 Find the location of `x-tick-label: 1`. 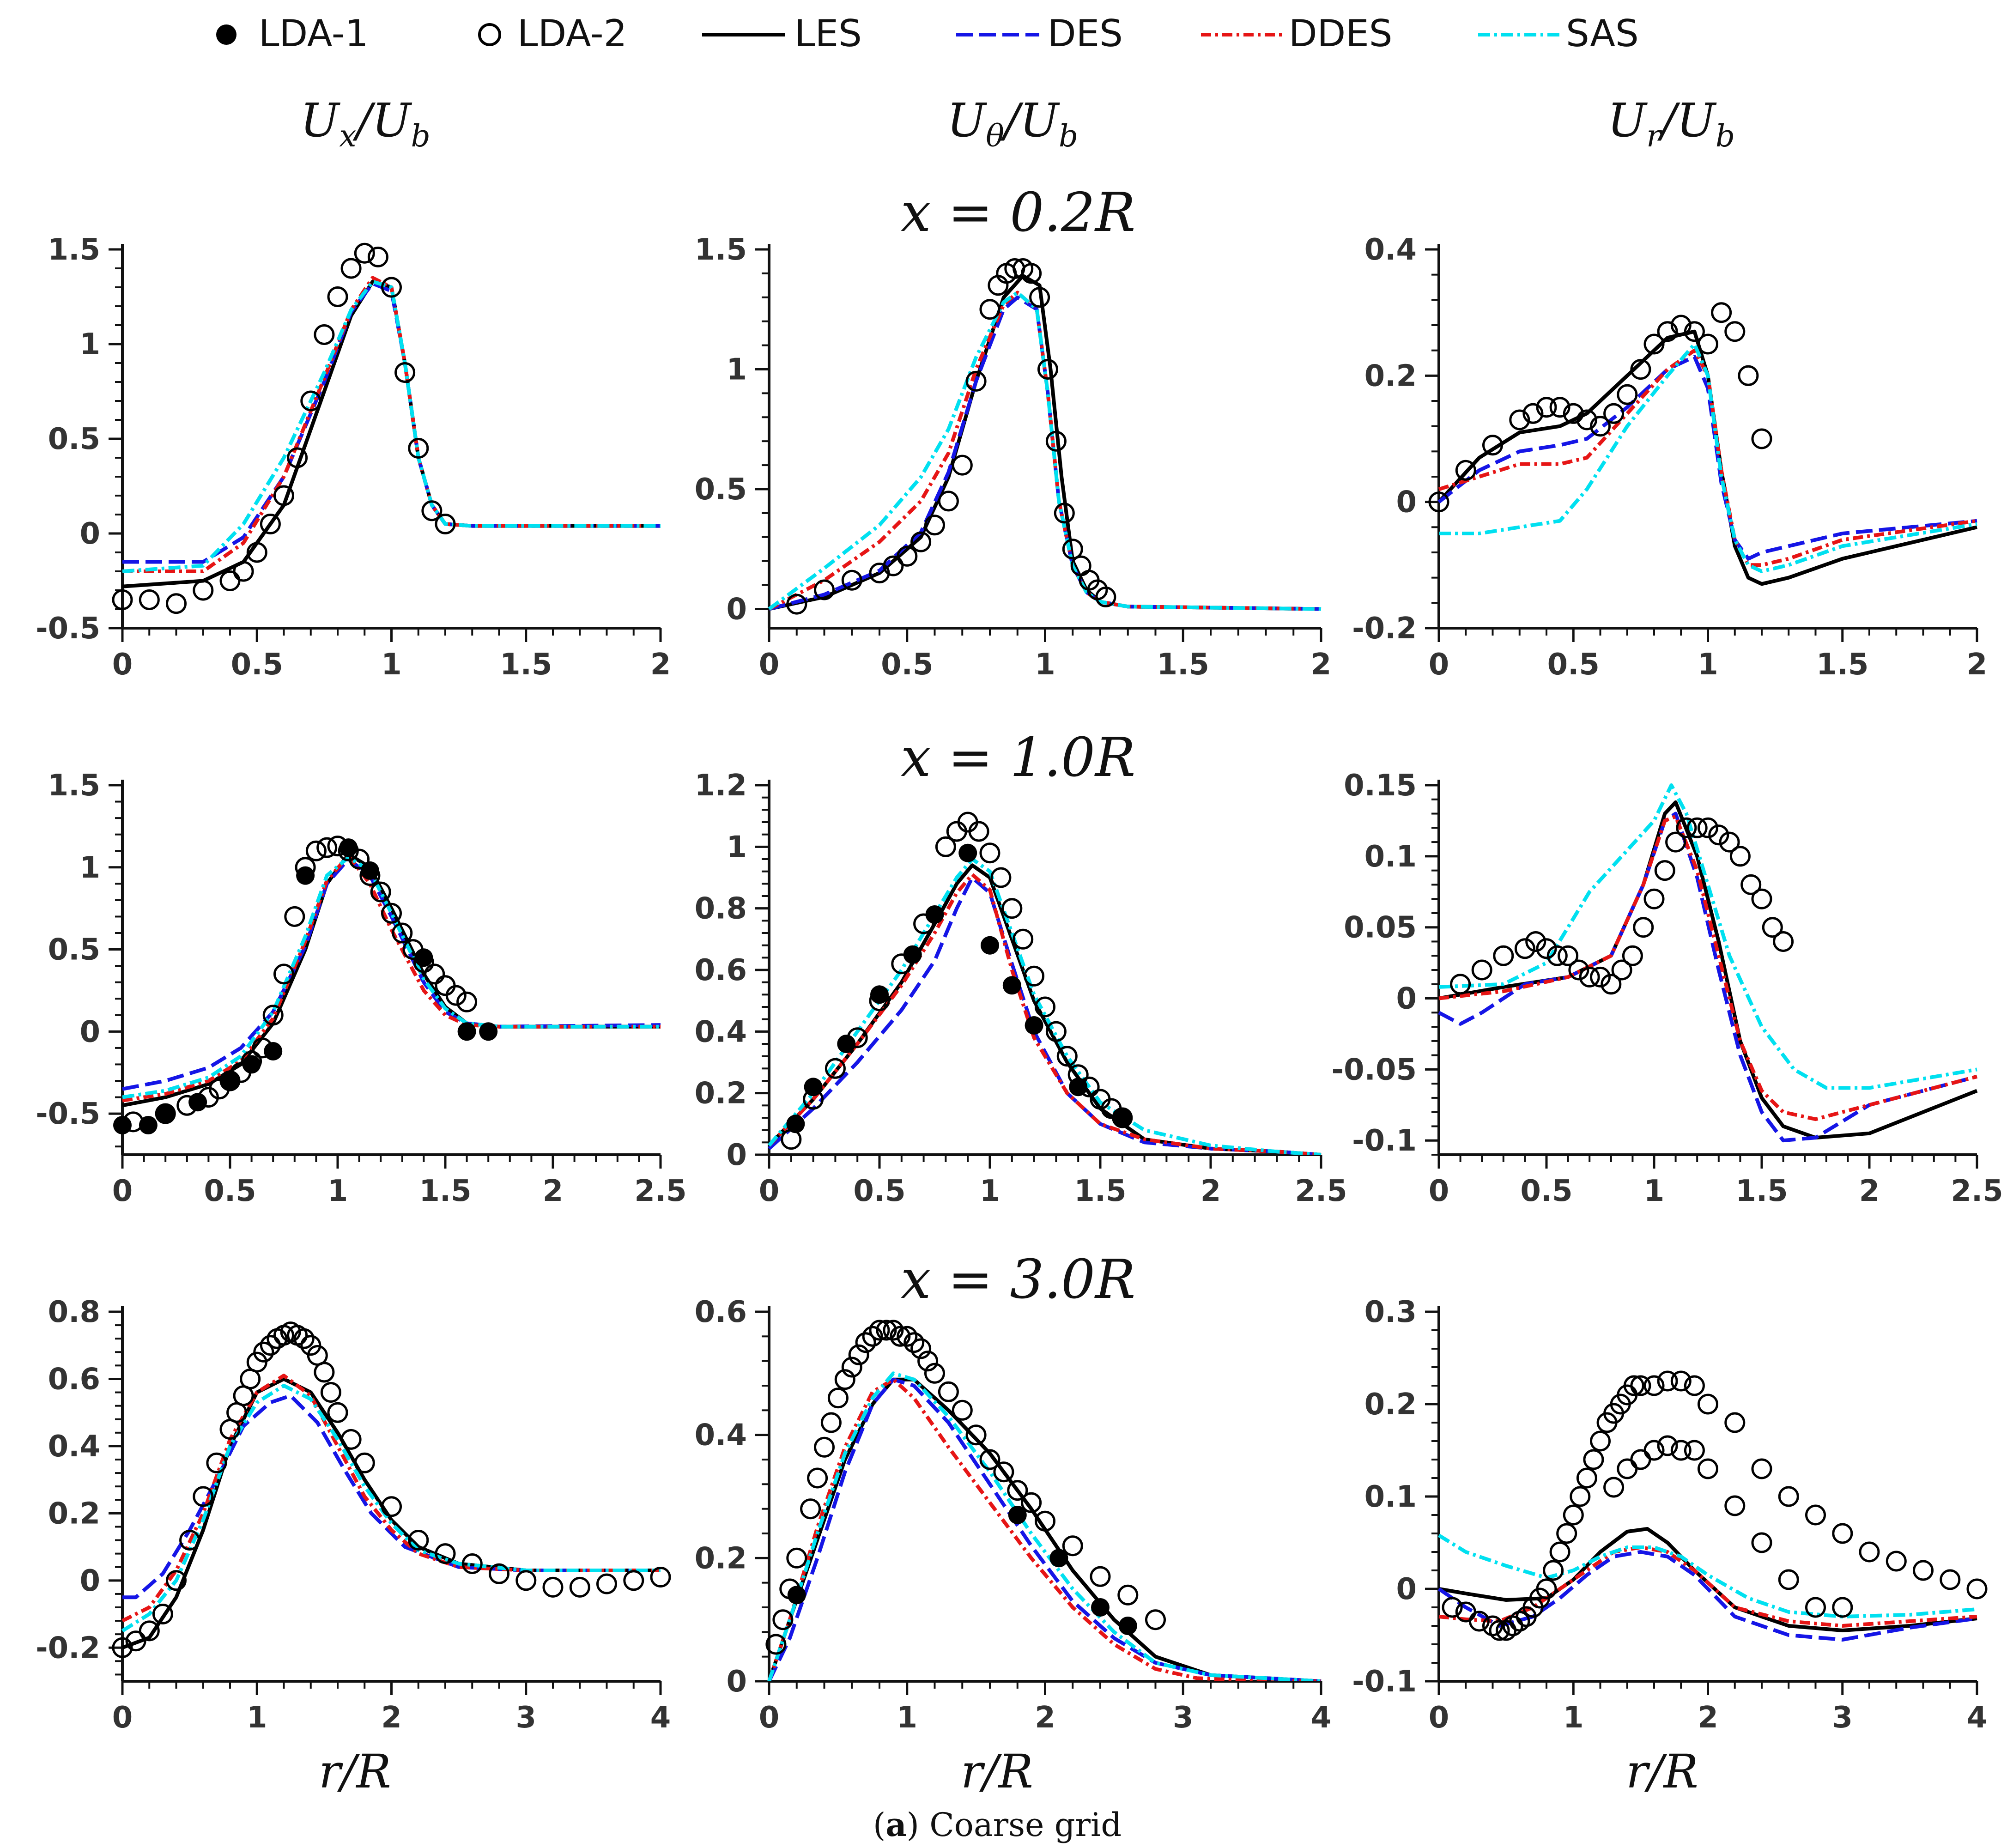

x-tick-label: 1 is located at coordinates (257, 1718).